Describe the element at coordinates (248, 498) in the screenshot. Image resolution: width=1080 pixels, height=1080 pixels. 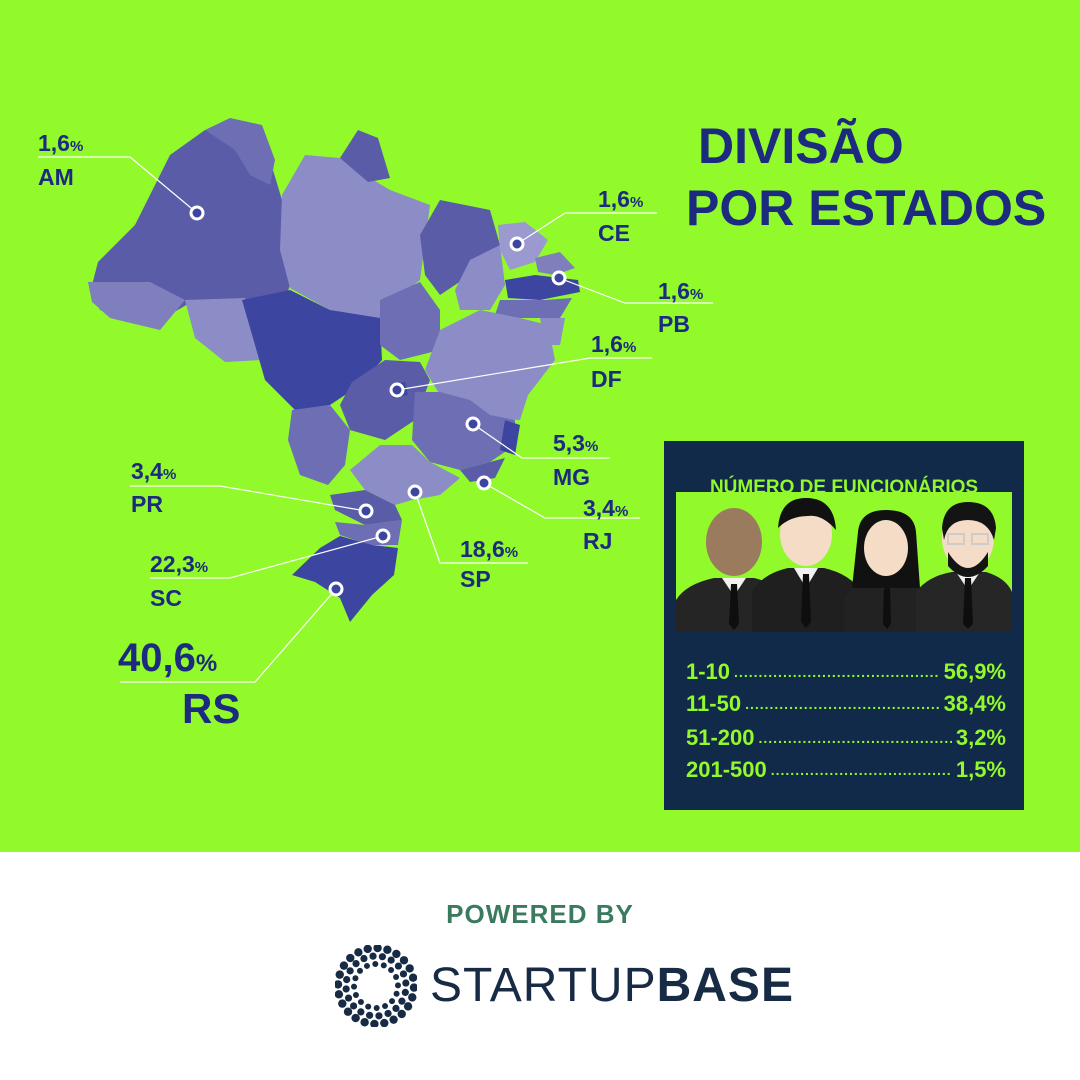
I see `leader-pr` at that location.